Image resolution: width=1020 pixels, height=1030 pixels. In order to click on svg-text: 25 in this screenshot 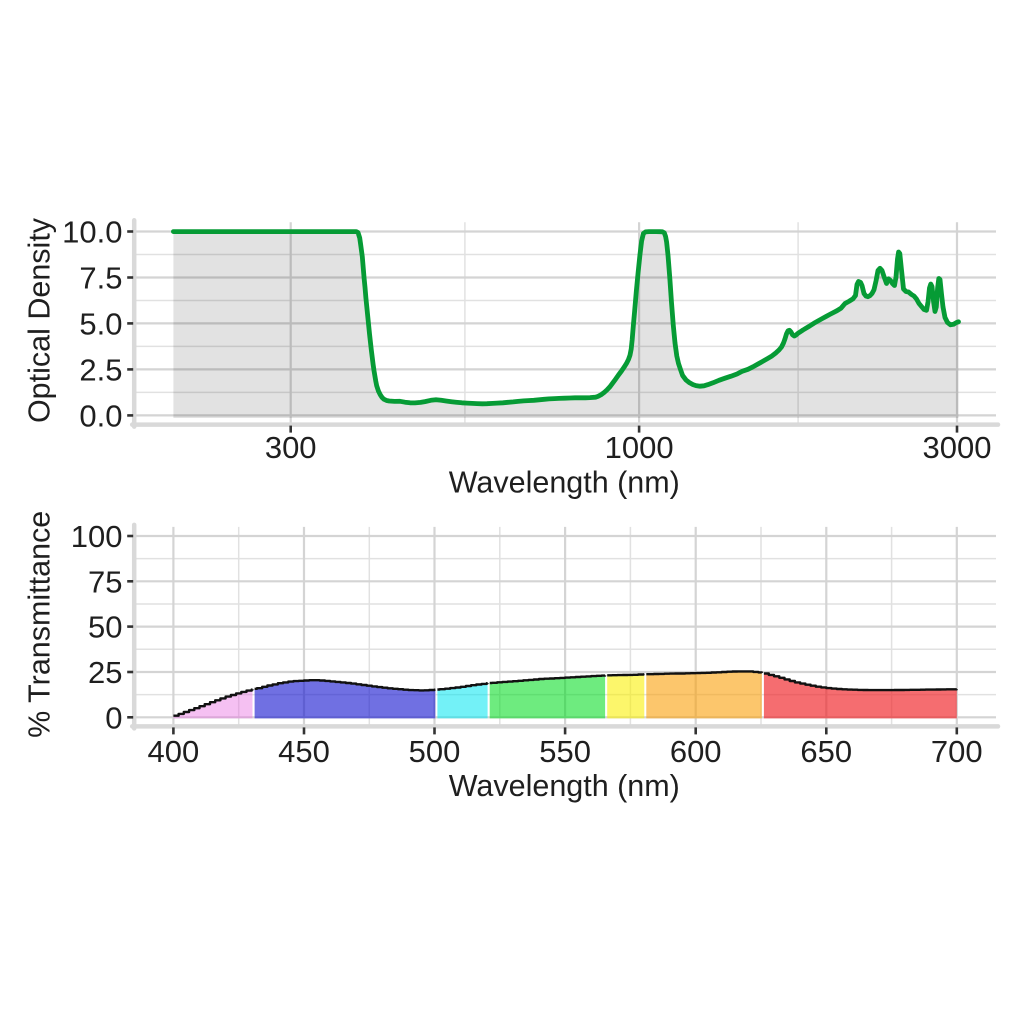, I will do `click(105, 672)`.